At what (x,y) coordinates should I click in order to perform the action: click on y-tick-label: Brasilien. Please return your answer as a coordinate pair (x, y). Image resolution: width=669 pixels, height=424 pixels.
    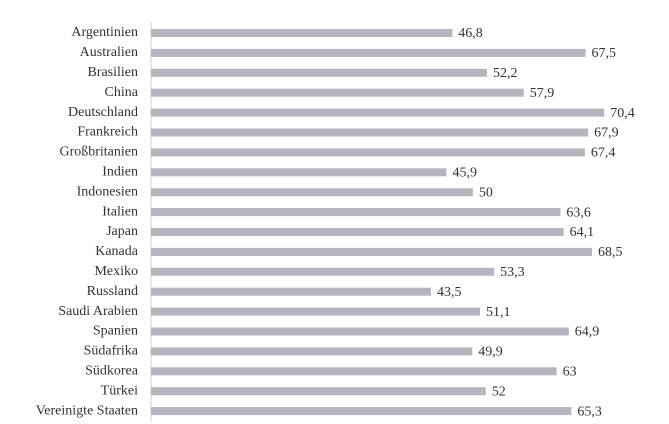
    Looking at the image, I should click on (112, 72).